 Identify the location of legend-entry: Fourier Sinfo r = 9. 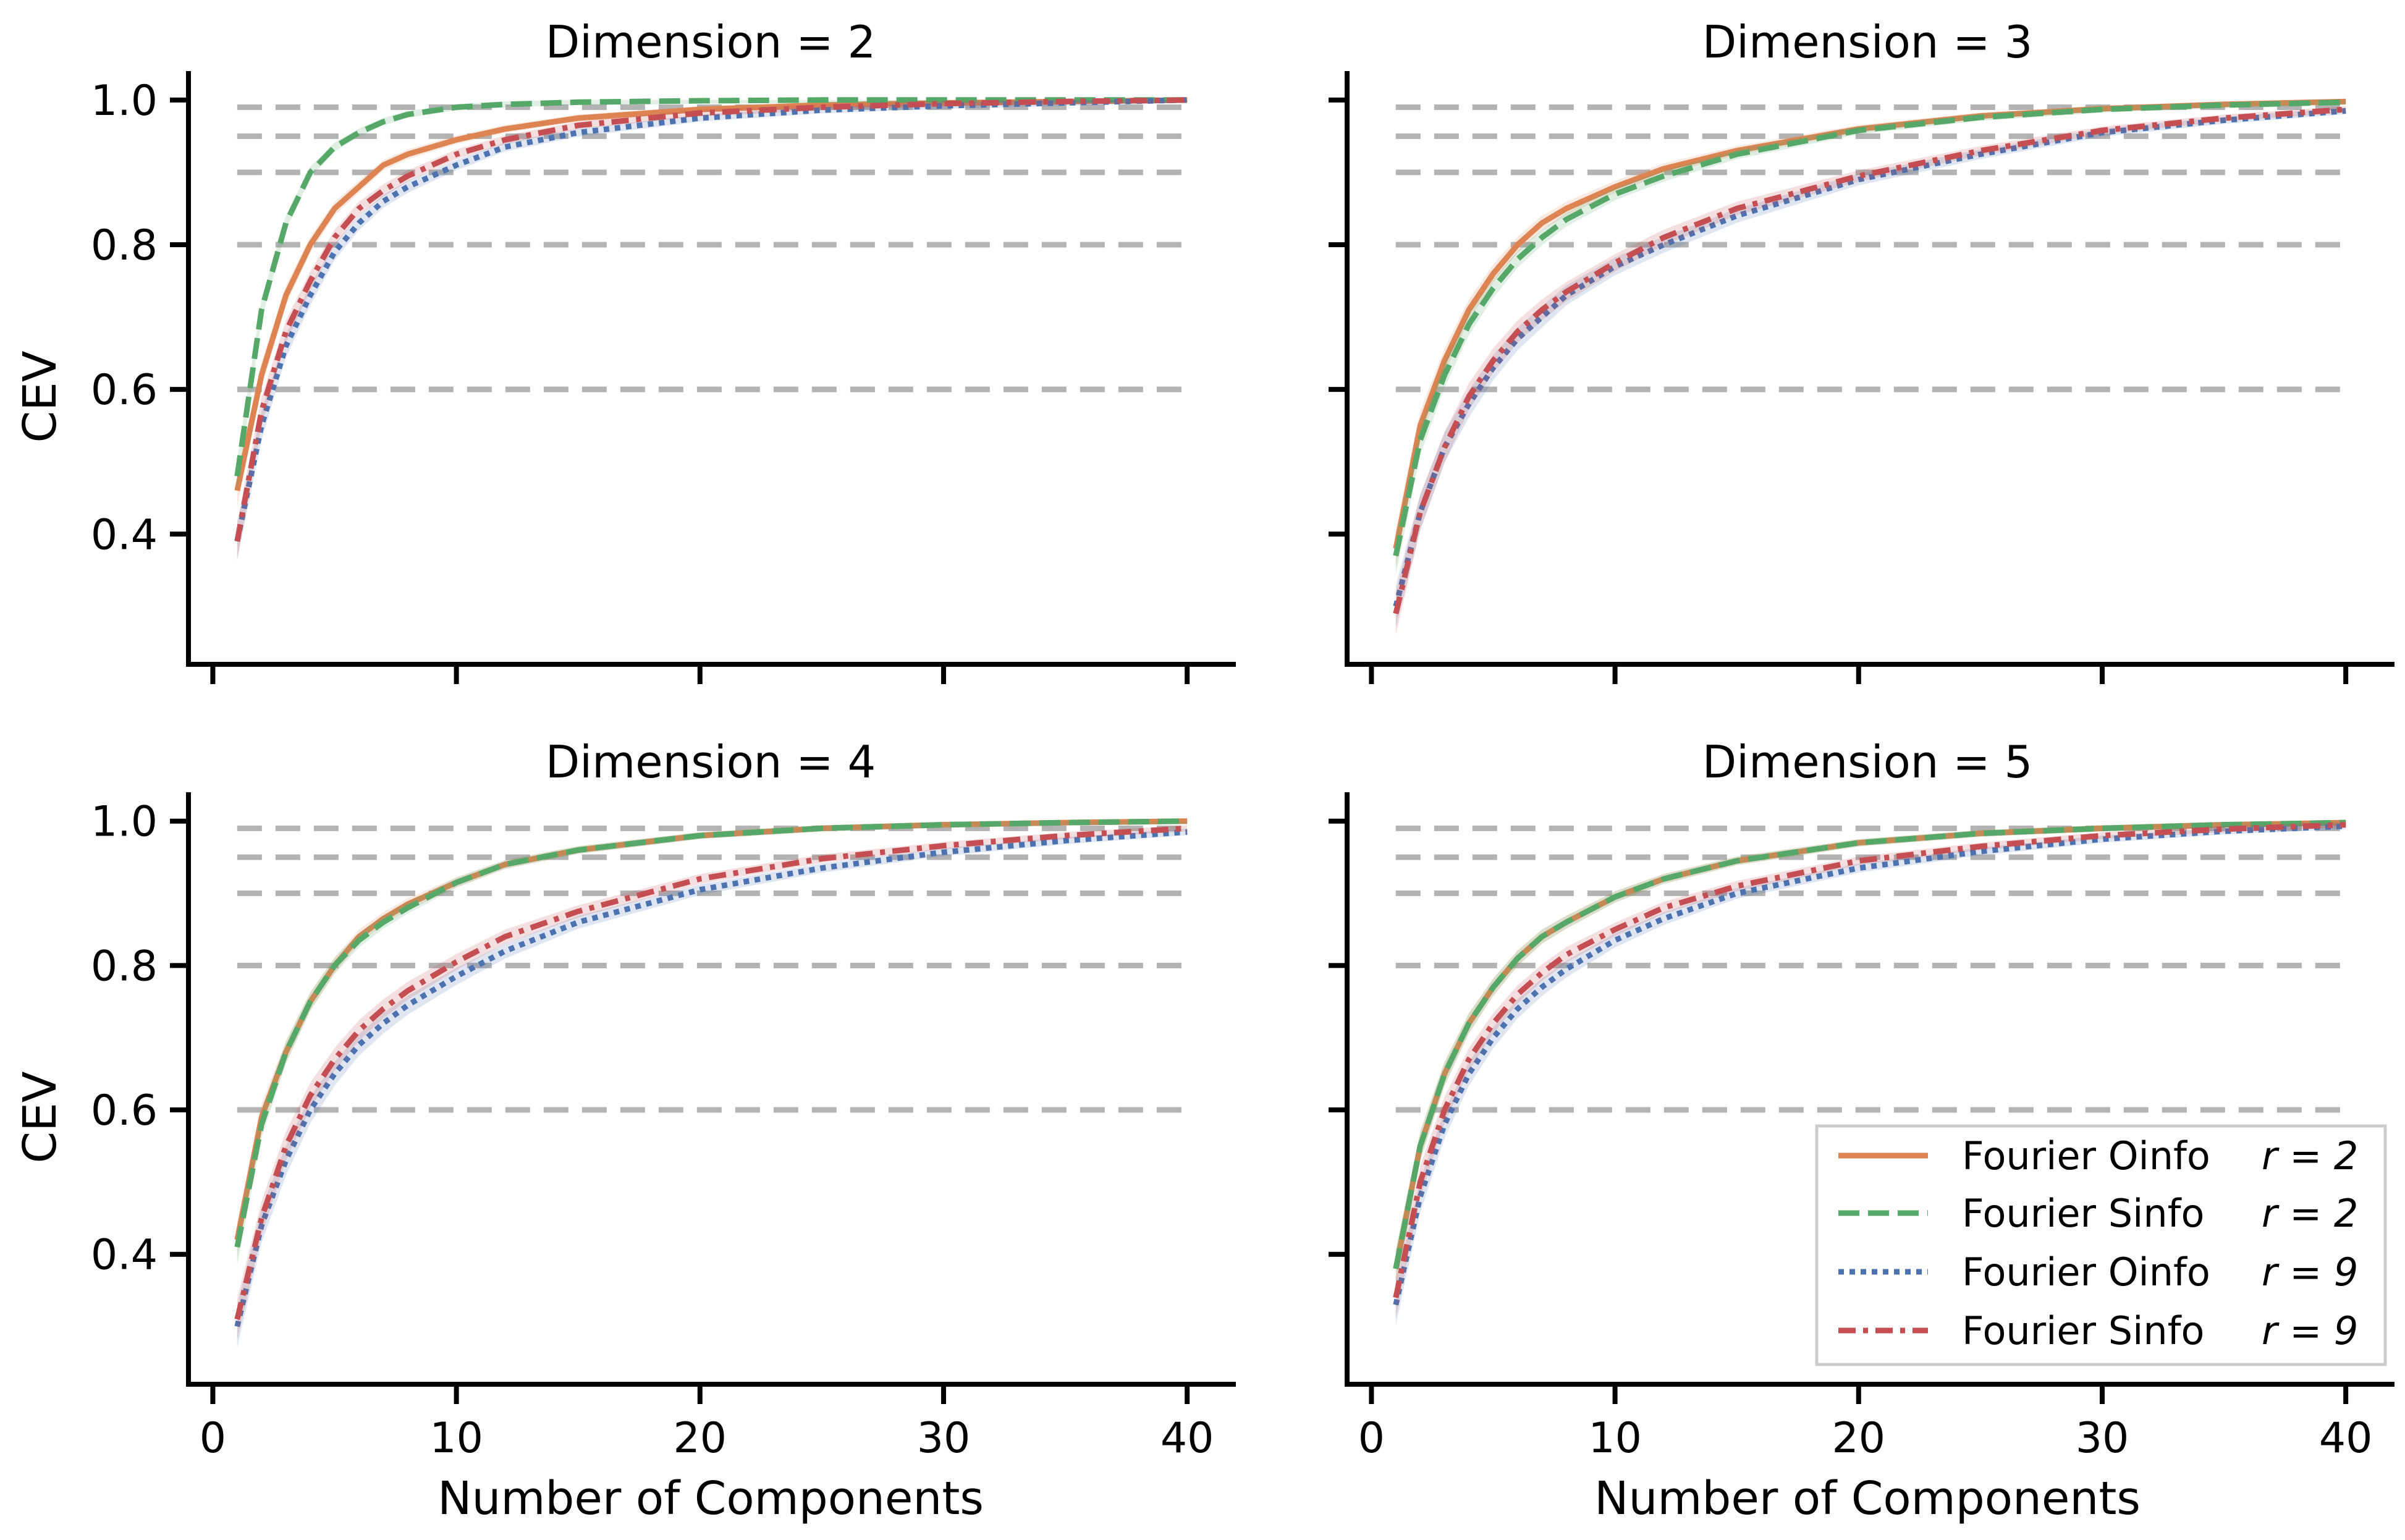
(2098, 1330).